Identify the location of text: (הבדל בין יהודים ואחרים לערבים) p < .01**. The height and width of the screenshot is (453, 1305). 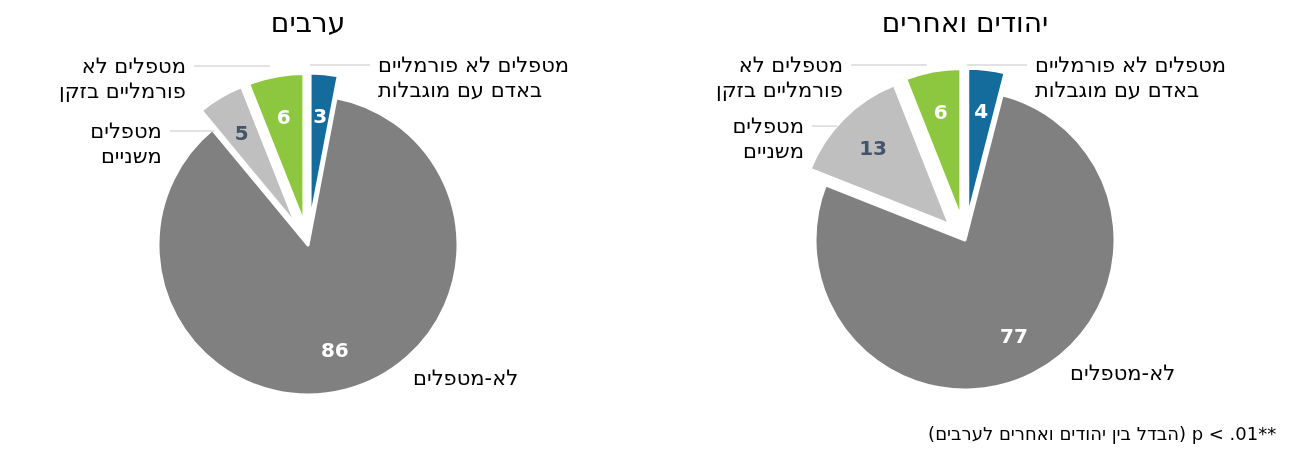
(1102, 433).